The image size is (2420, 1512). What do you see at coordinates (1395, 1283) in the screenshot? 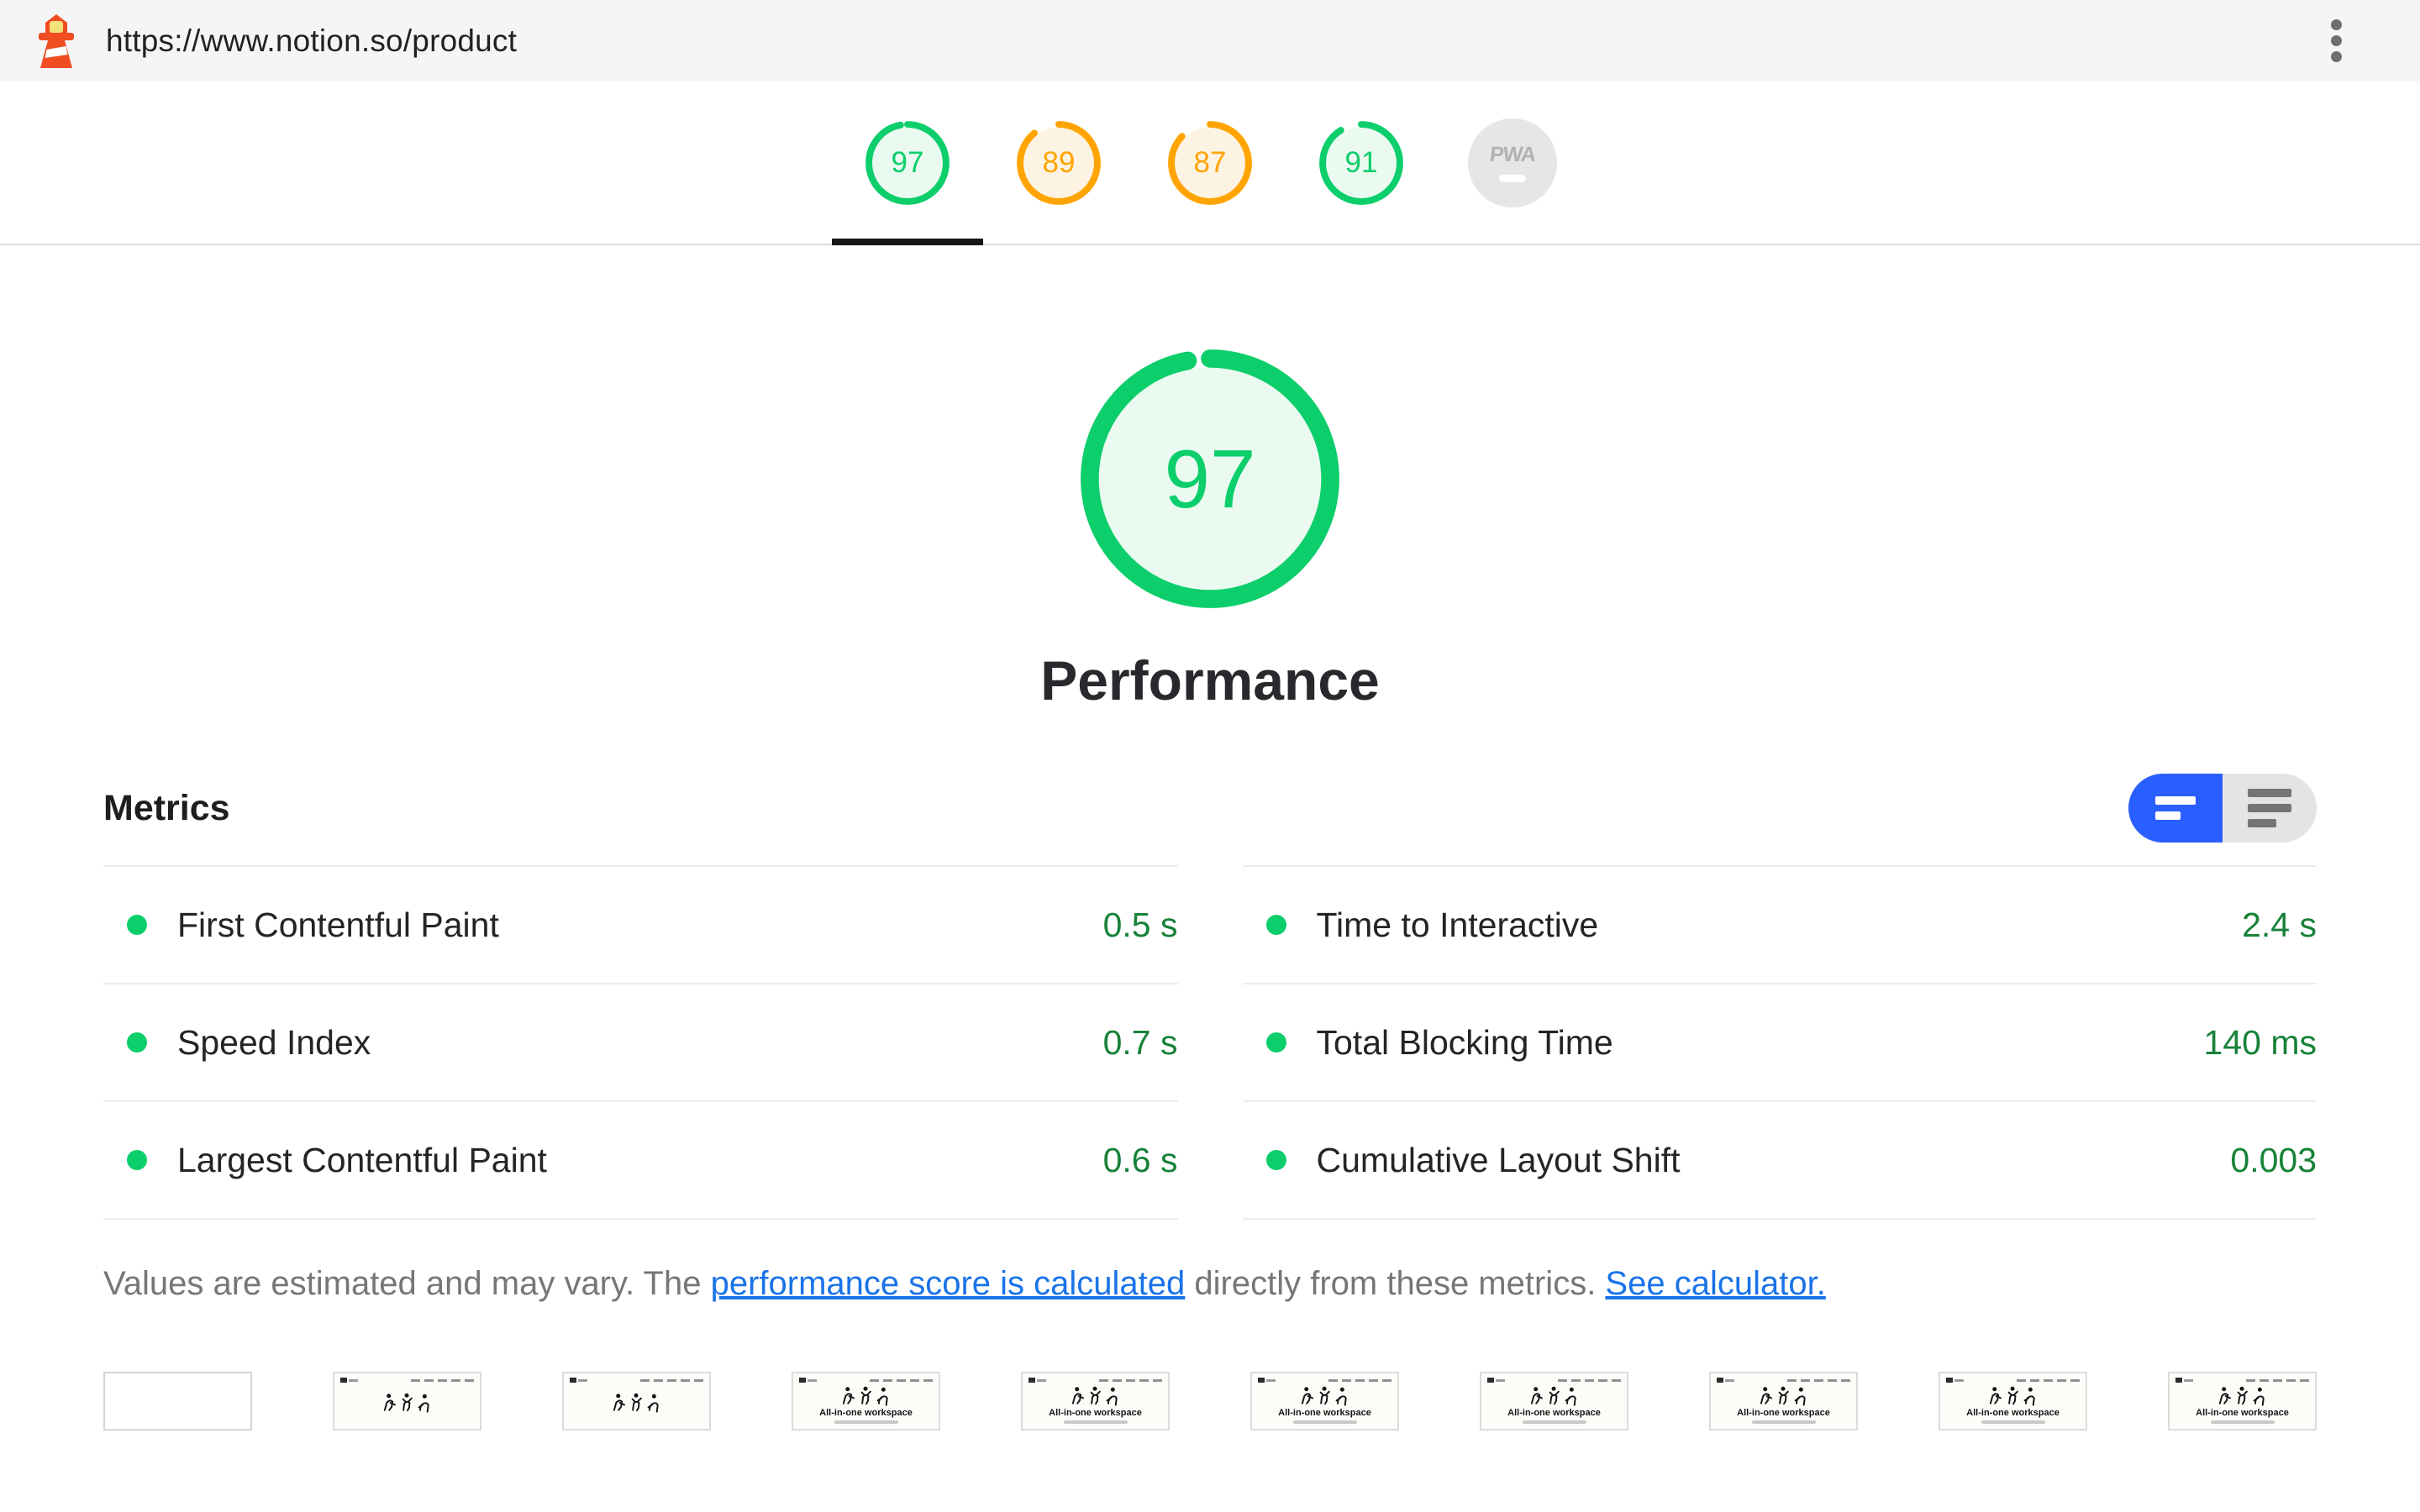
I see `disclaimer-text: directly from these metrics.` at bounding box center [1395, 1283].